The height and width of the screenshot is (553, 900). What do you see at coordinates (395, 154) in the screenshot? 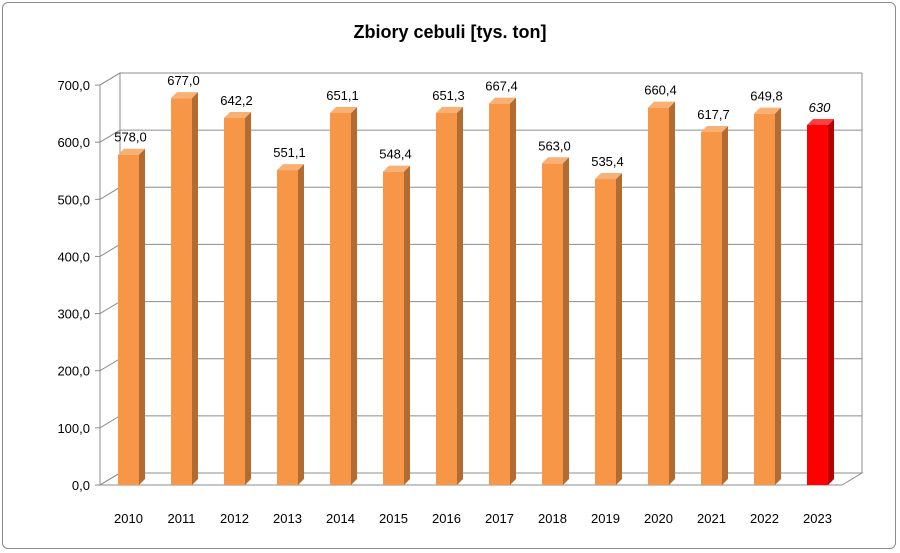
I see `data-label: 548,4` at bounding box center [395, 154].